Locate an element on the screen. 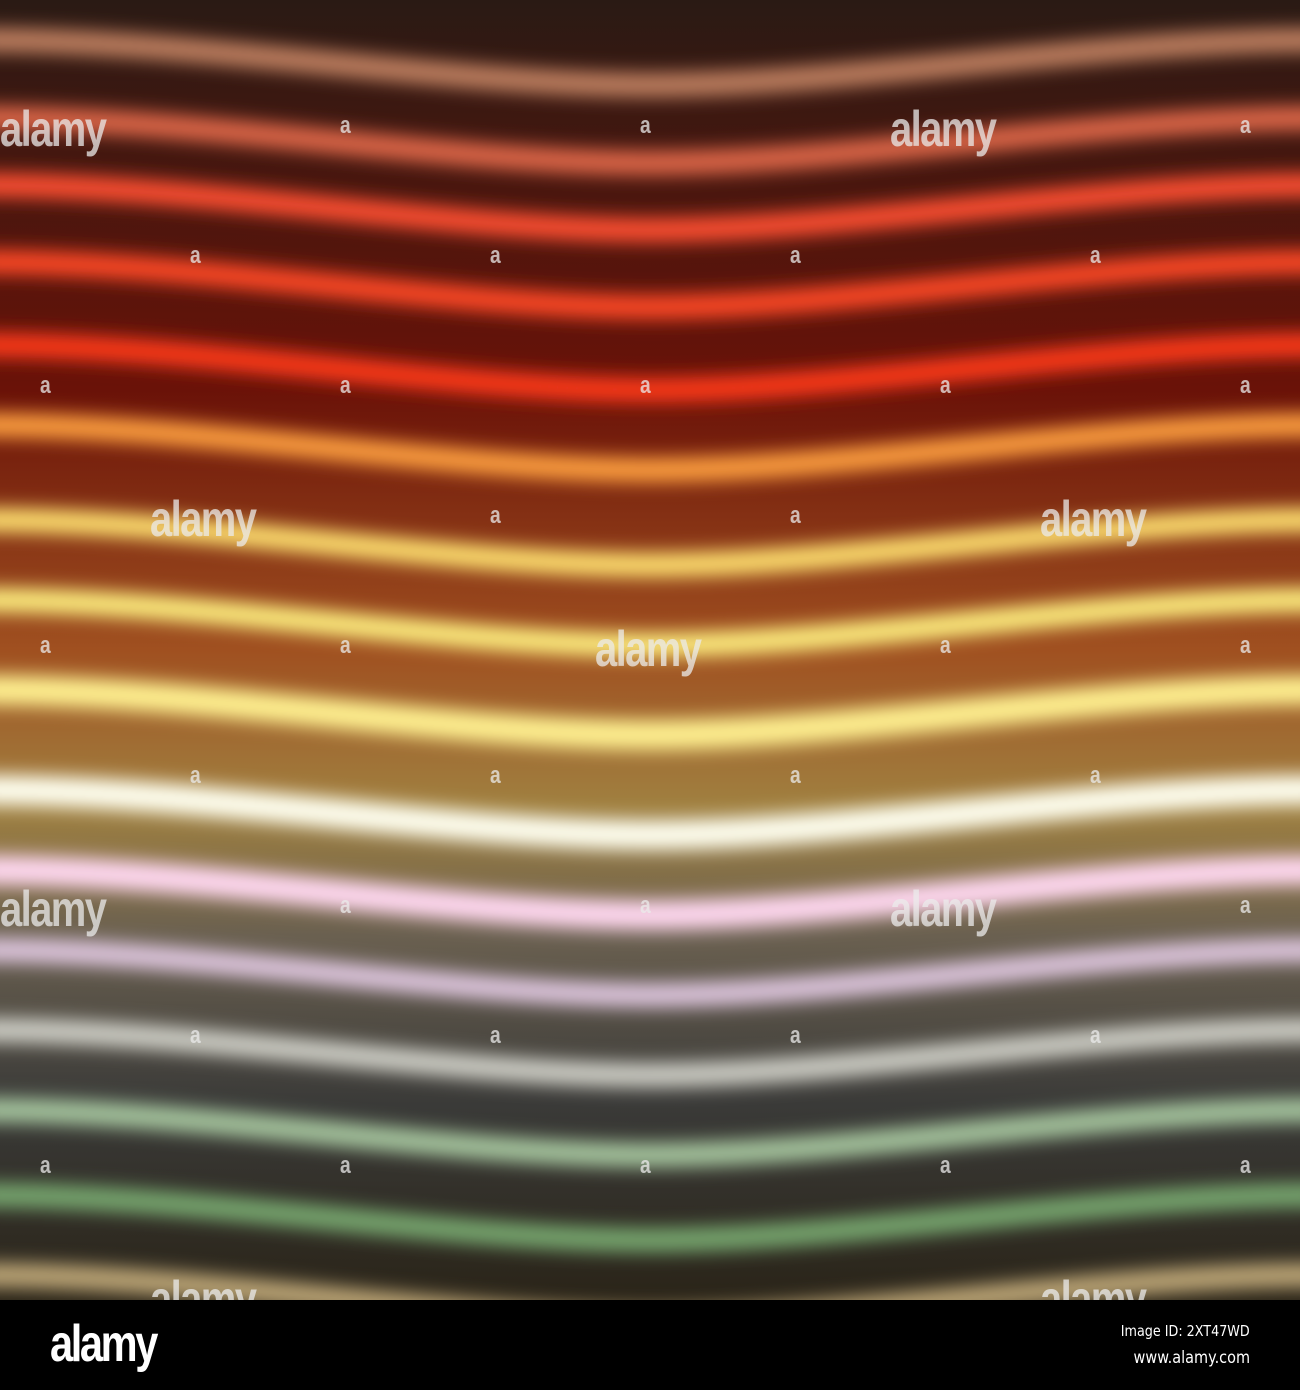  website-url: www.alamy.com is located at coordinates (1191, 1358).